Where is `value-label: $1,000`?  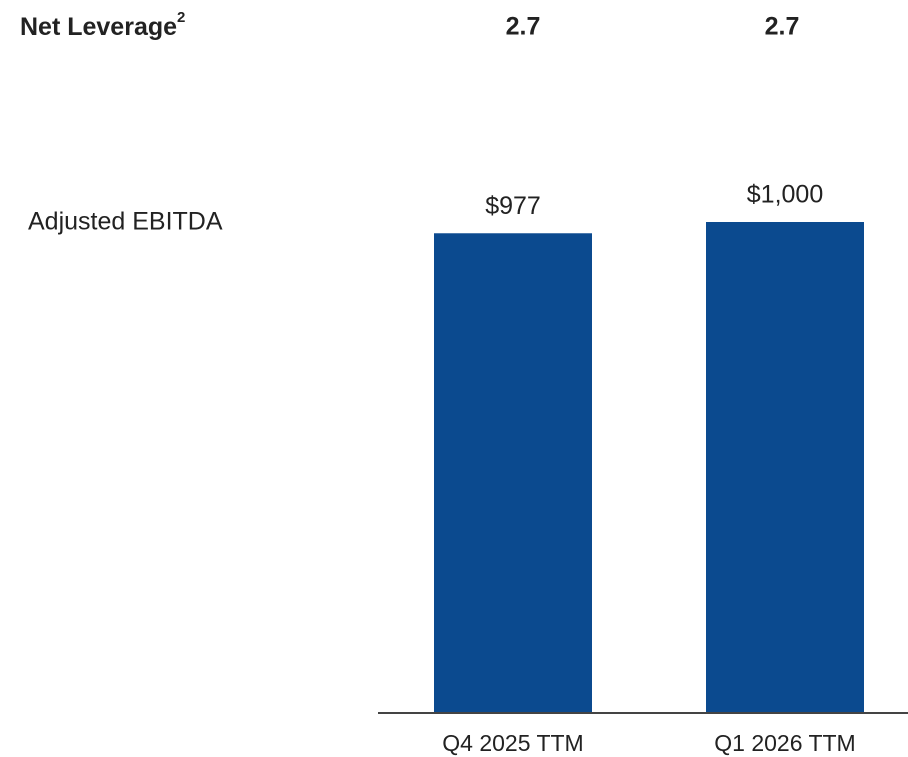 value-label: $1,000 is located at coordinates (785, 195).